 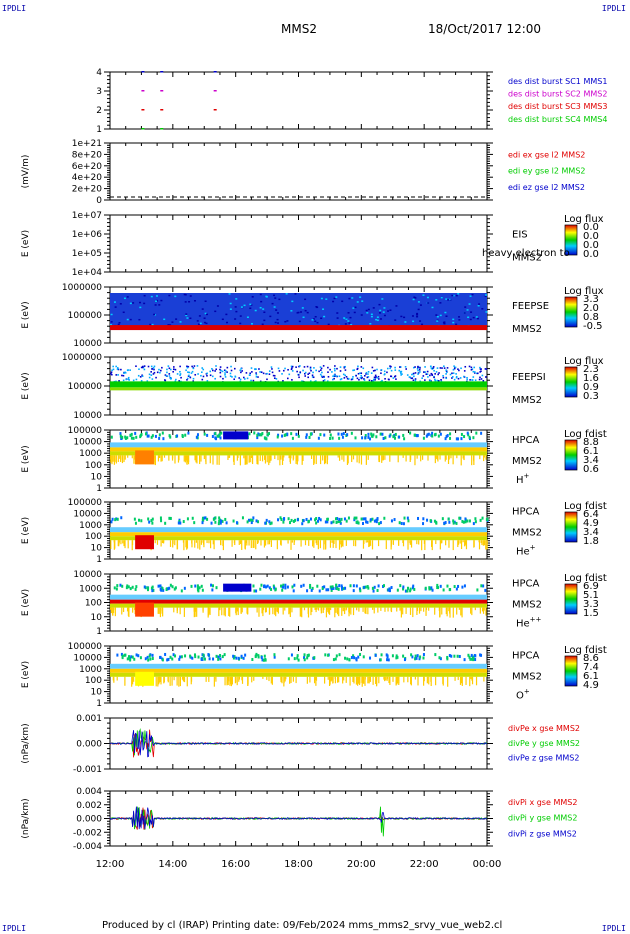 I want to click on y-tick-label: 100000, so click(x=85, y=316).